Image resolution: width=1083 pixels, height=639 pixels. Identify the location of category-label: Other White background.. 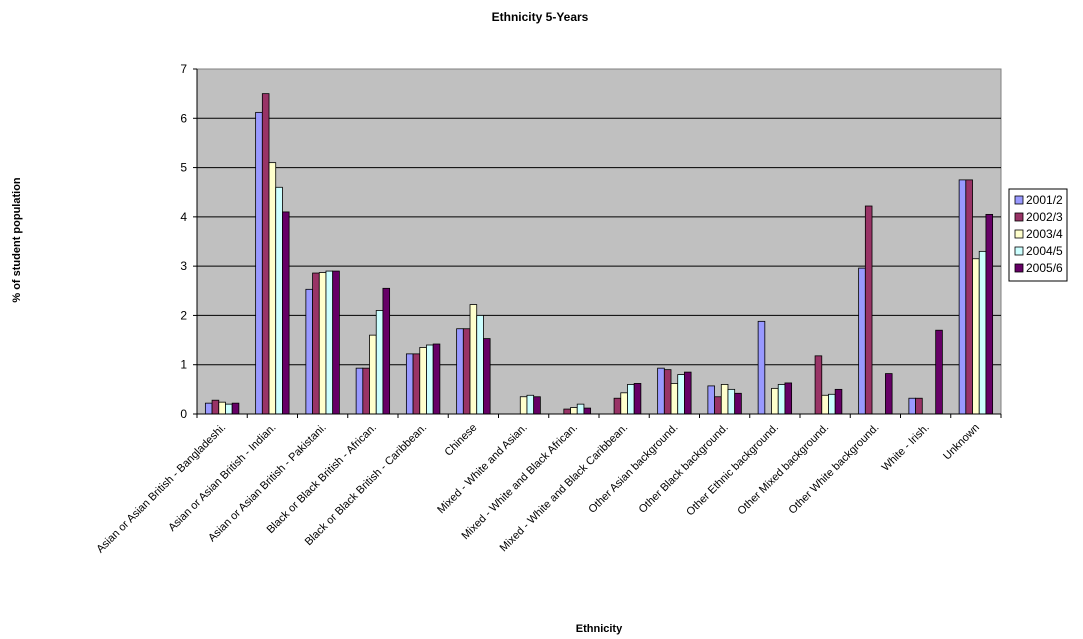
(834, 469).